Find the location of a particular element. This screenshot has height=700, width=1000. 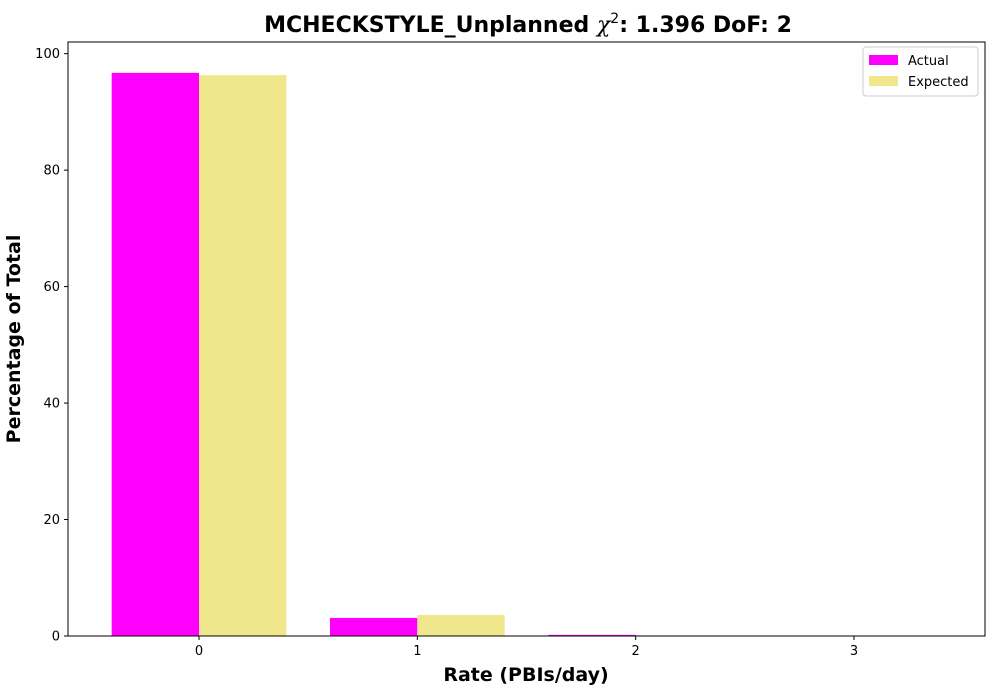

x-axis-label: Rate (PBIs/day) is located at coordinates (525, 675).